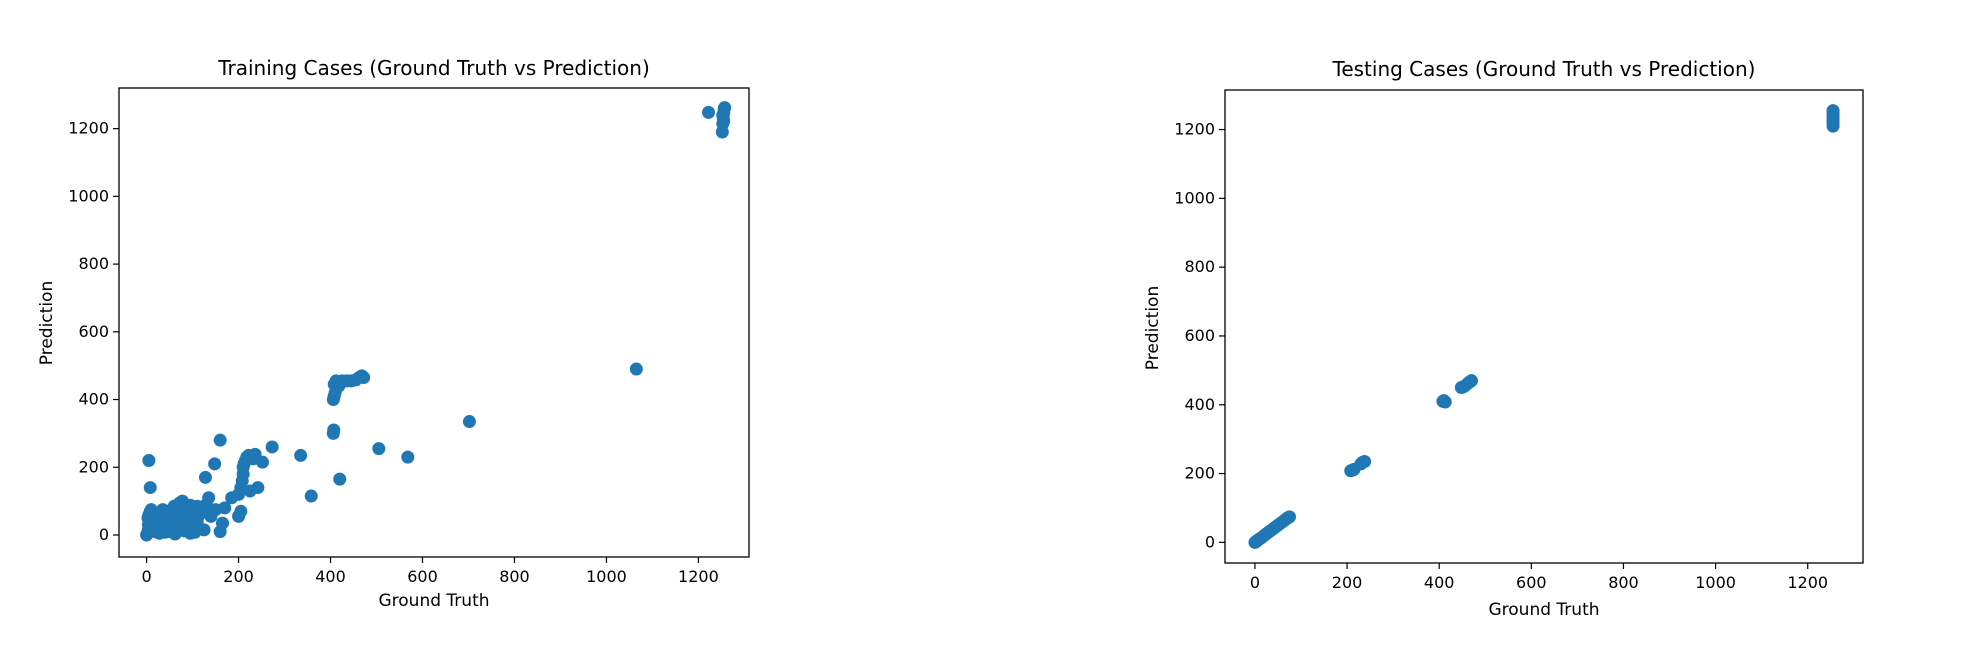  I want to click on training-y-tick-label: 800, so click(93, 263).